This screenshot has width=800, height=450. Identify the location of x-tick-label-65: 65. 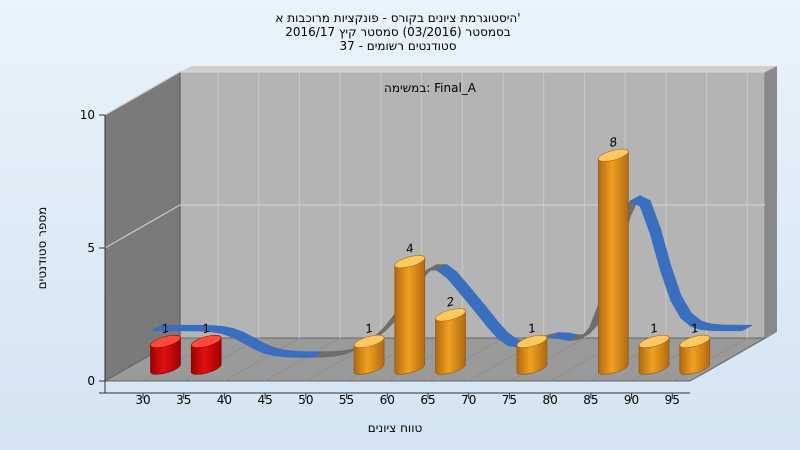
(427, 400).